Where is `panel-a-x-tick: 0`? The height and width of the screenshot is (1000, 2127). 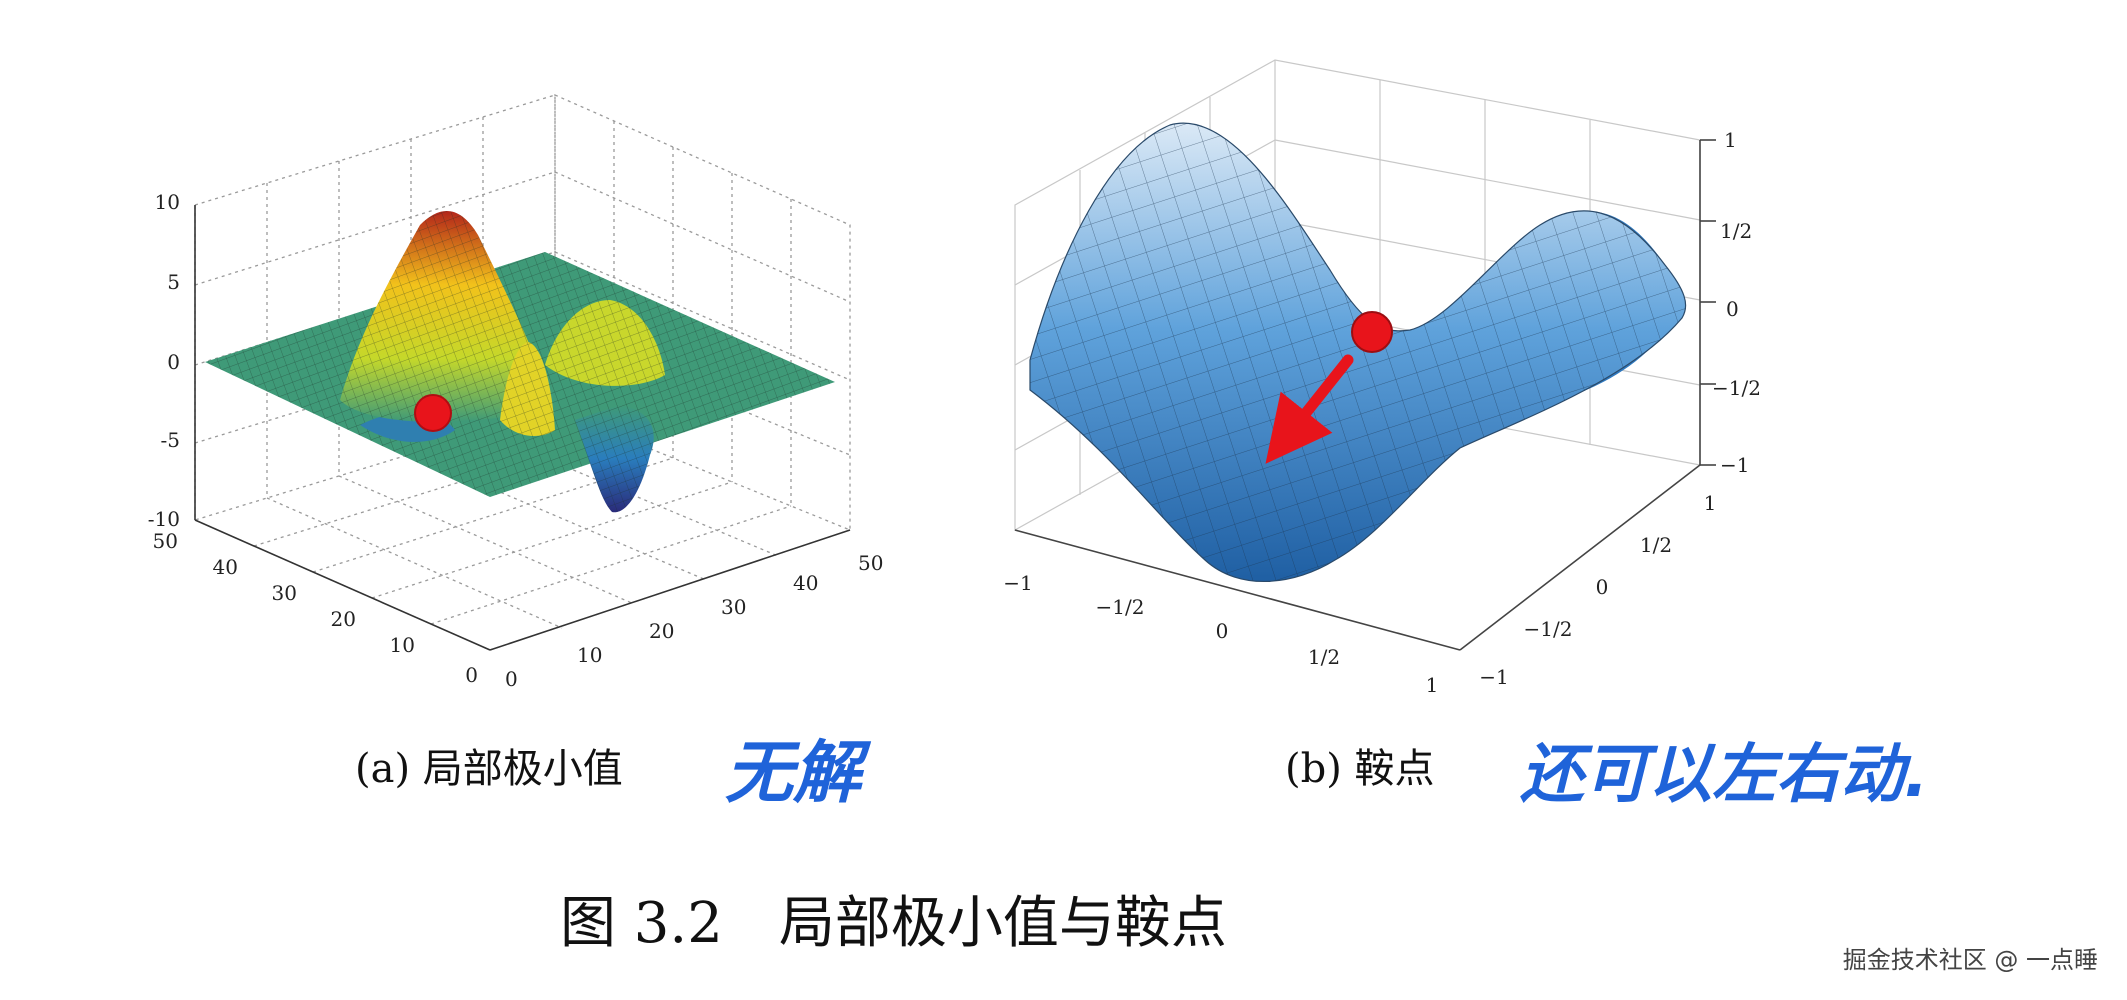
panel-a-x-tick: 0 is located at coordinates (511, 679).